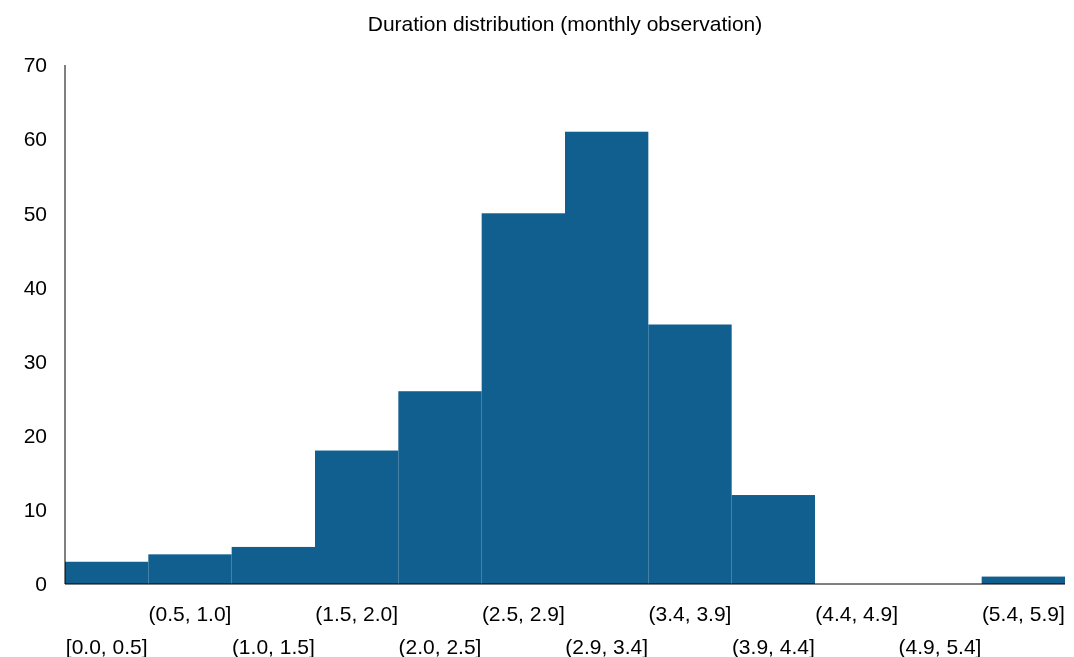 The image size is (1074, 657). What do you see at coordinates (35, 213) in the screenshot?
I see `y-tick-label: 50` at bounding box center [35, 213].